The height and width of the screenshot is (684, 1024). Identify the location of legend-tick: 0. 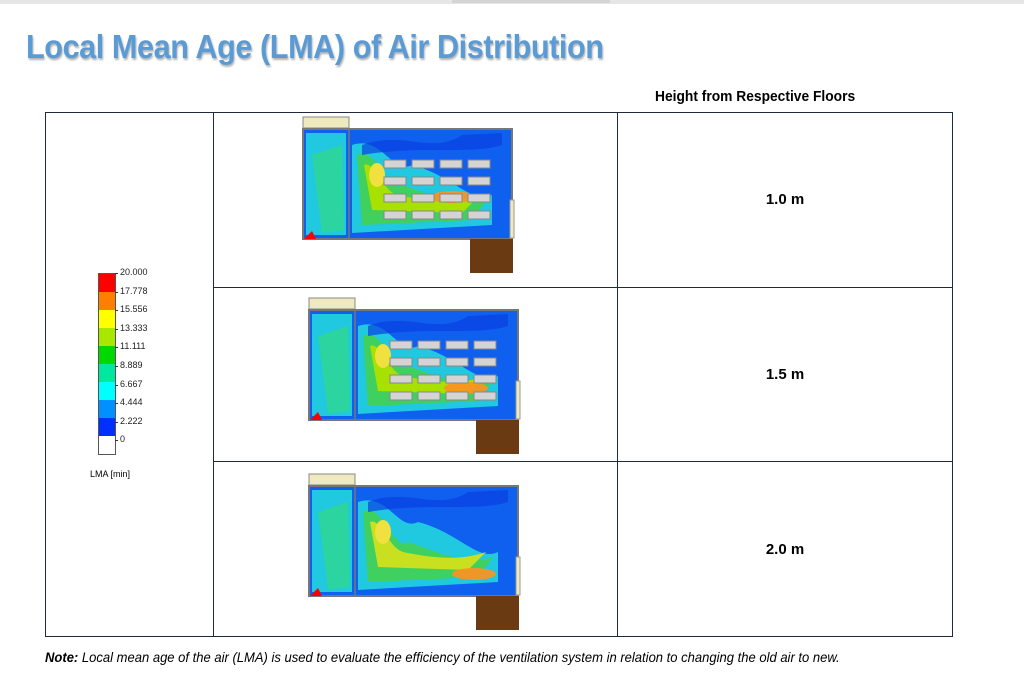
(120, 439).